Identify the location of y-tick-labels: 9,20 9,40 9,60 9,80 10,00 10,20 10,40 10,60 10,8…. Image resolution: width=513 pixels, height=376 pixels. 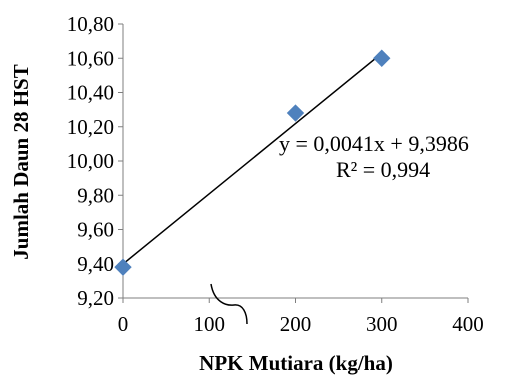
(90, 161).